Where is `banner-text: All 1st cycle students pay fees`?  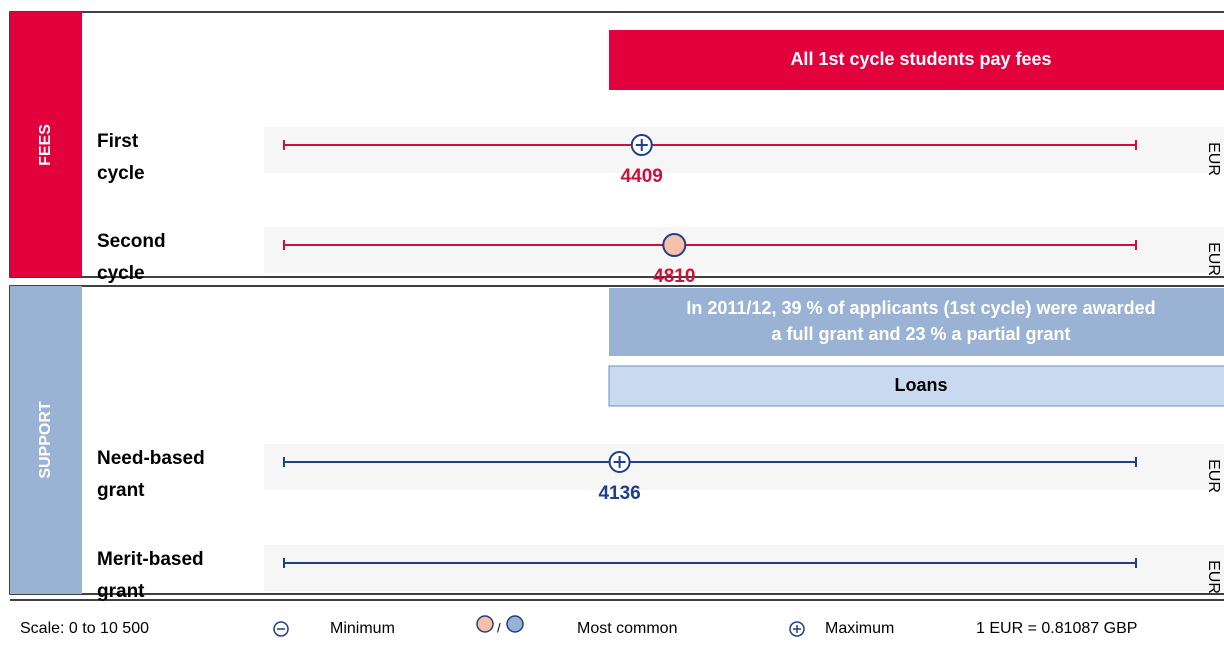
banner-text: All 1st cycle students pay fees is located at coordinates (920, 59).